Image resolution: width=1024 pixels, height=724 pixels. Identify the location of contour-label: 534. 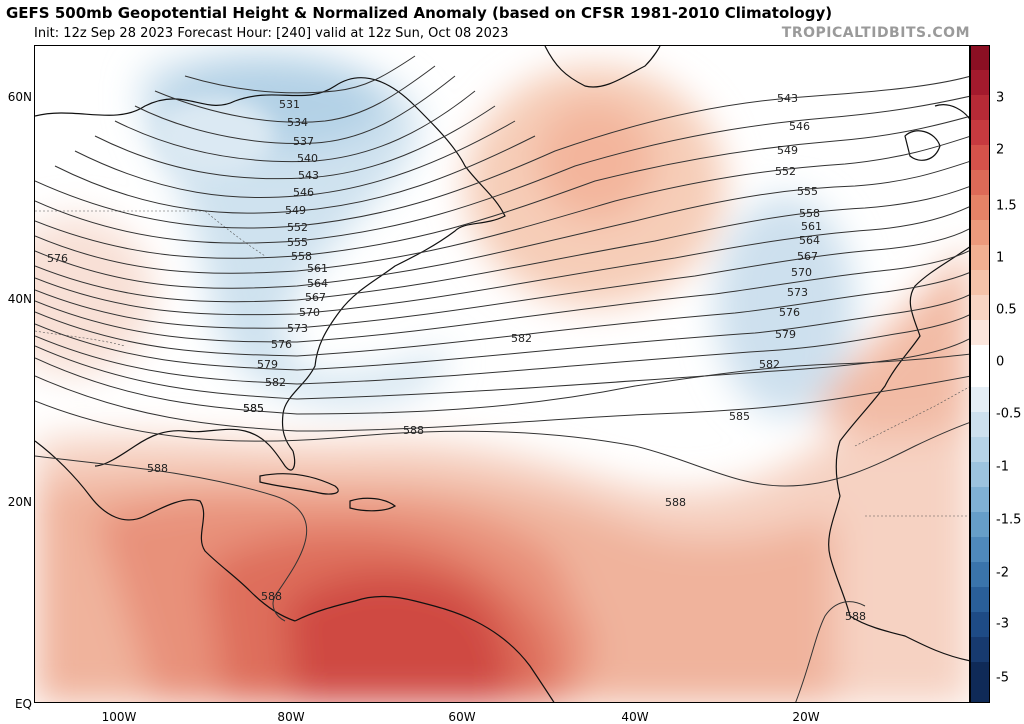
(297, 122).